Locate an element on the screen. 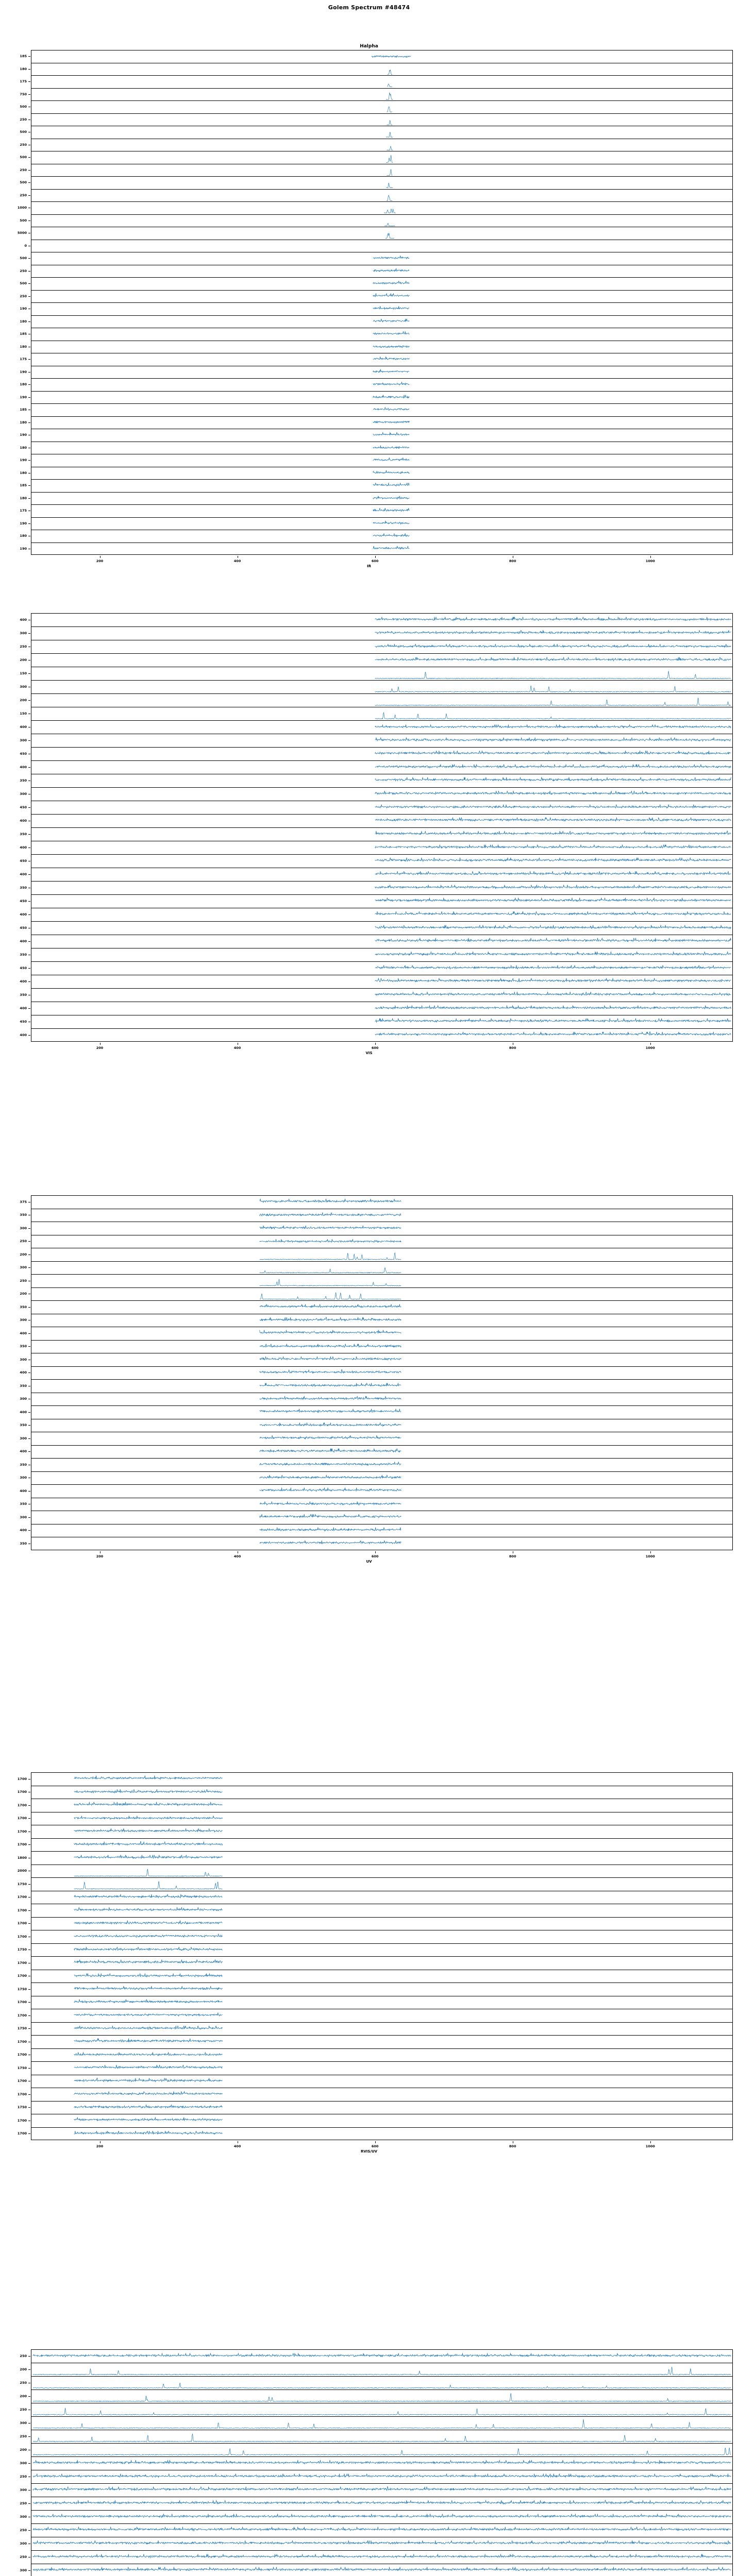  spectrum-row: 1750 is located at coordinates (369, 1989).